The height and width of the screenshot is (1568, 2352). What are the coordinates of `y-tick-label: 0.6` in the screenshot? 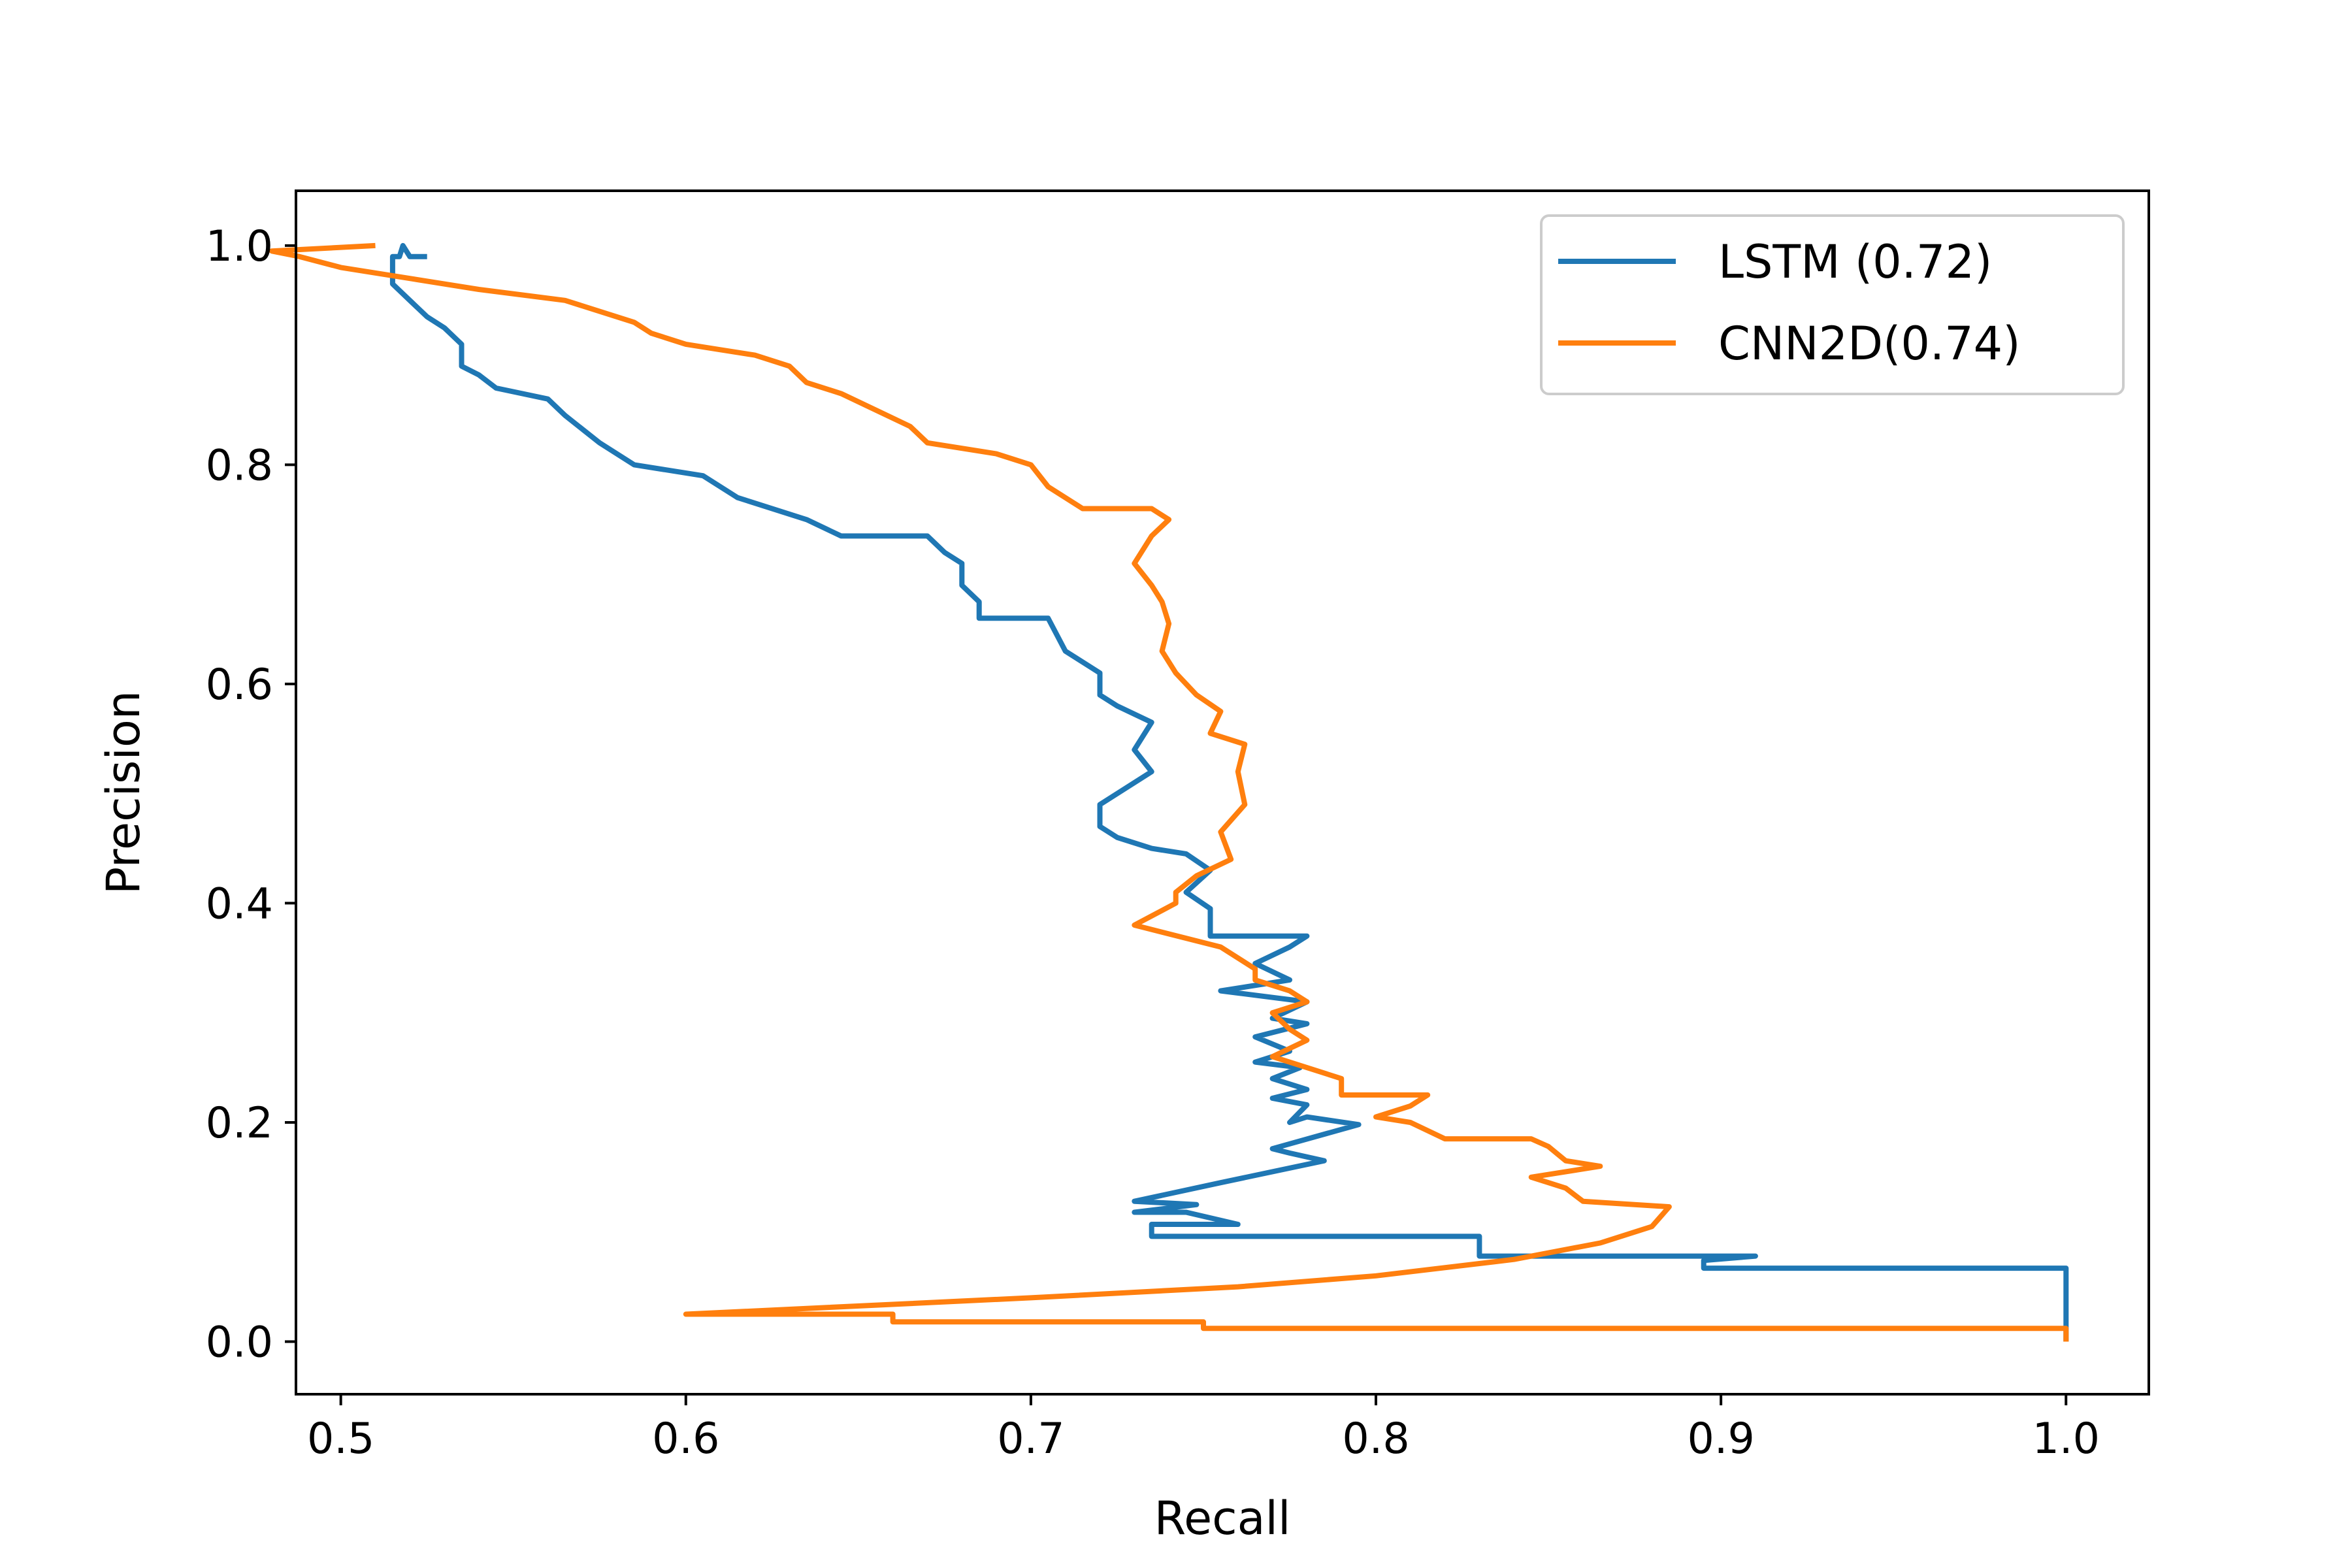 It's located at (239, 685).